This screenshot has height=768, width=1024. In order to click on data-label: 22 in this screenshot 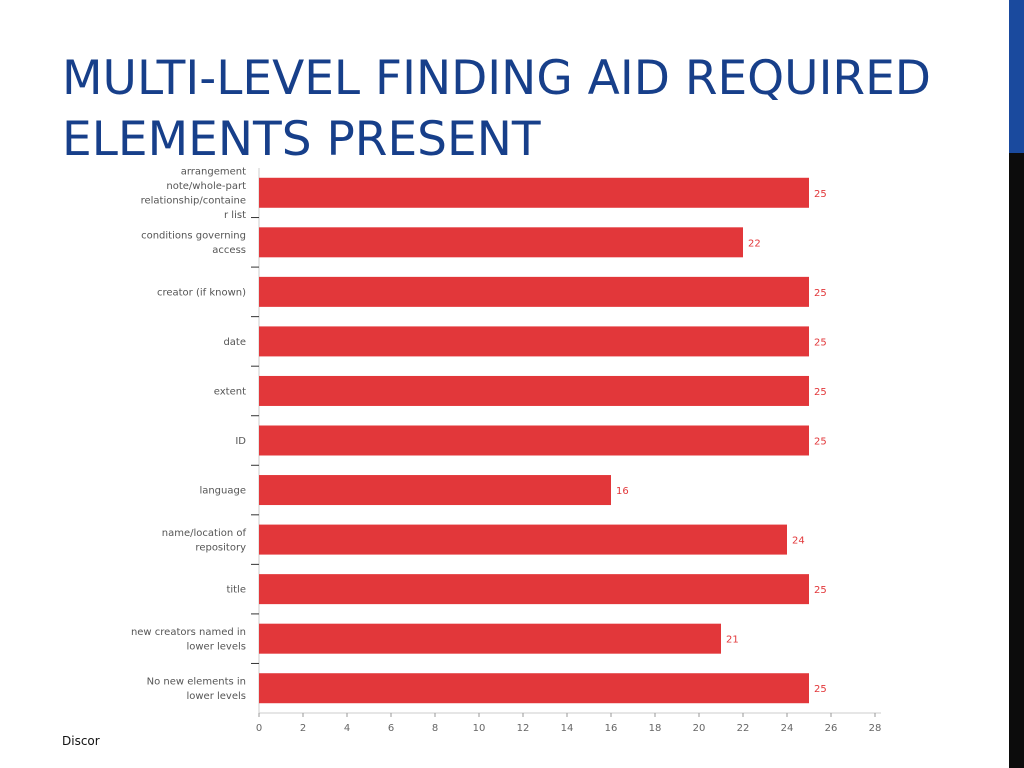, I will do `click(754, 243)`.